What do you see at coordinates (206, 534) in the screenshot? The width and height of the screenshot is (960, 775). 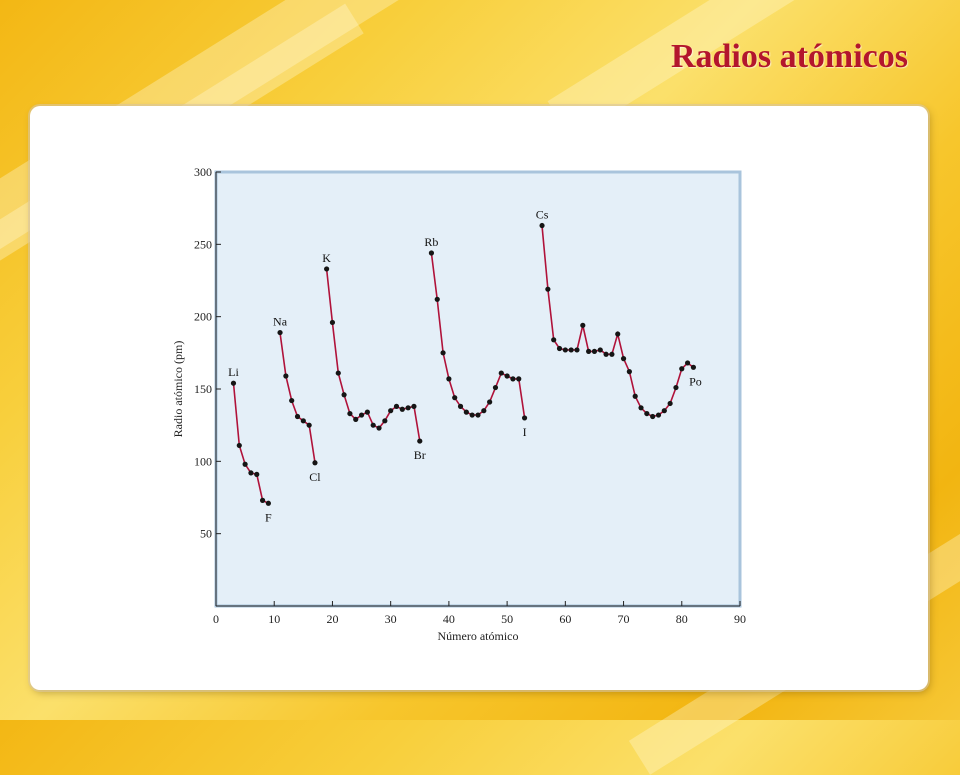 I see `y-tick-label: 50` at bounding box center [206, 534].